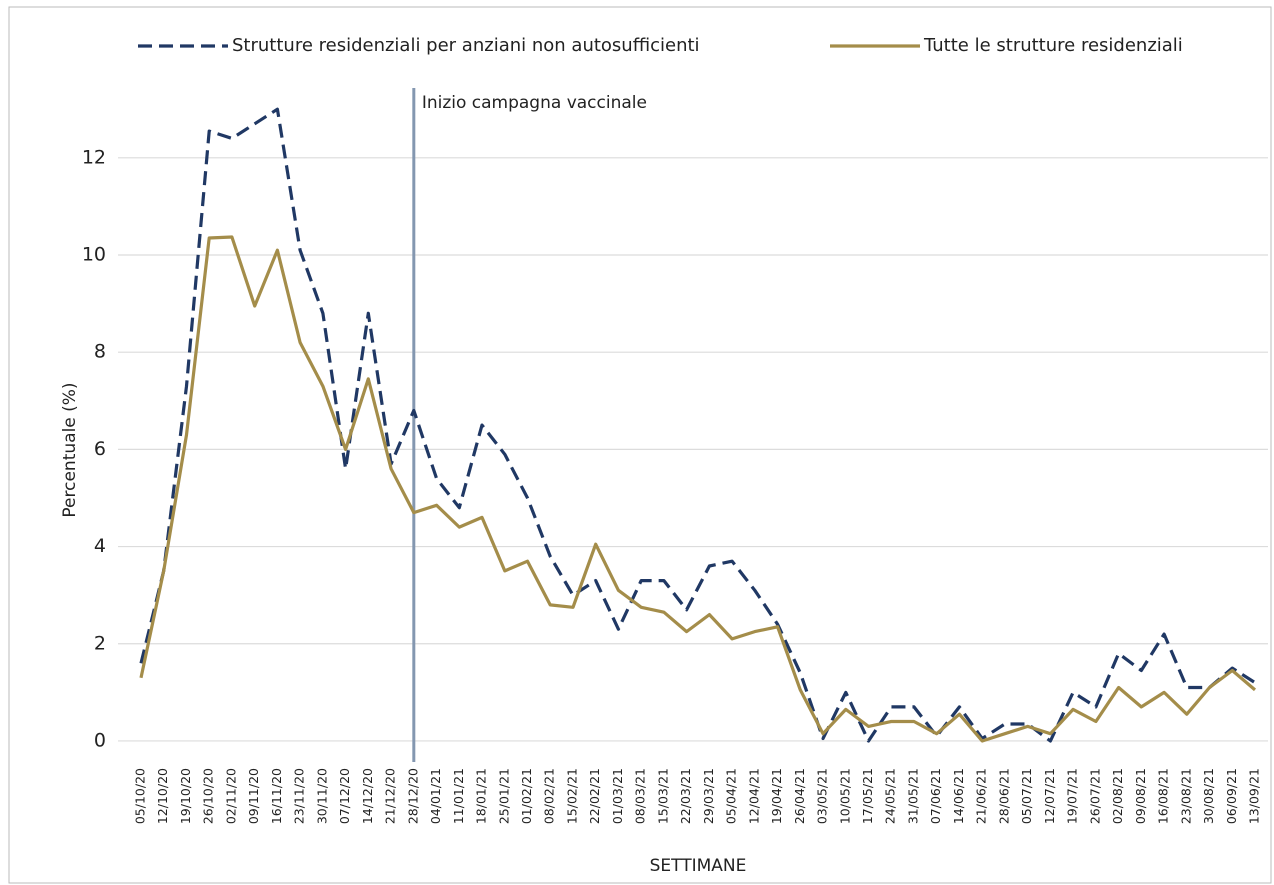 This screenshot has width=1274, height=885. Describe the element at coordinates (617, 796) in the screenshot. I see `x-tick-label: 01/03/21` at that location.